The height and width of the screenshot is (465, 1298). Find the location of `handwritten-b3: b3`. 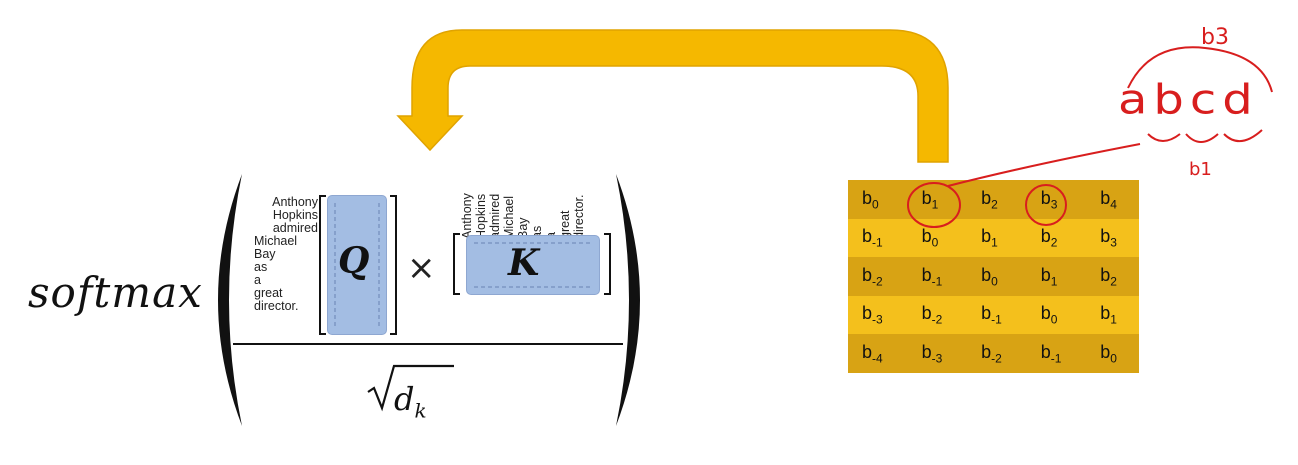

handwritten-b3: b3 is located at coordinates (1215, 37).